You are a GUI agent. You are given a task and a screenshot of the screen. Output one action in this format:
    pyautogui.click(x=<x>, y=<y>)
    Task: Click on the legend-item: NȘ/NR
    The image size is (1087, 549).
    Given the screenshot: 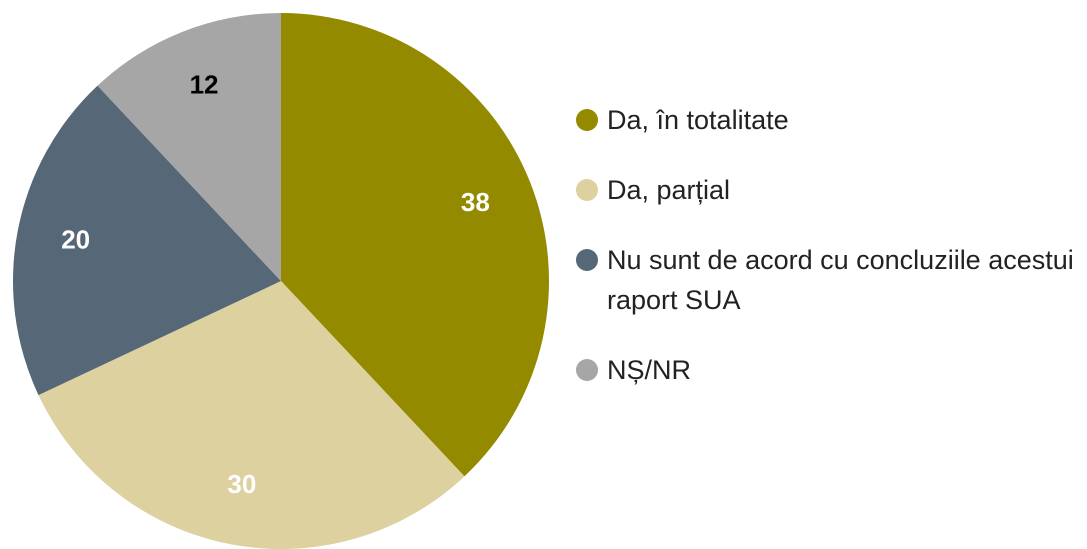 What is the action you would take?
    pyautogui.click(x=826, y=370)
    